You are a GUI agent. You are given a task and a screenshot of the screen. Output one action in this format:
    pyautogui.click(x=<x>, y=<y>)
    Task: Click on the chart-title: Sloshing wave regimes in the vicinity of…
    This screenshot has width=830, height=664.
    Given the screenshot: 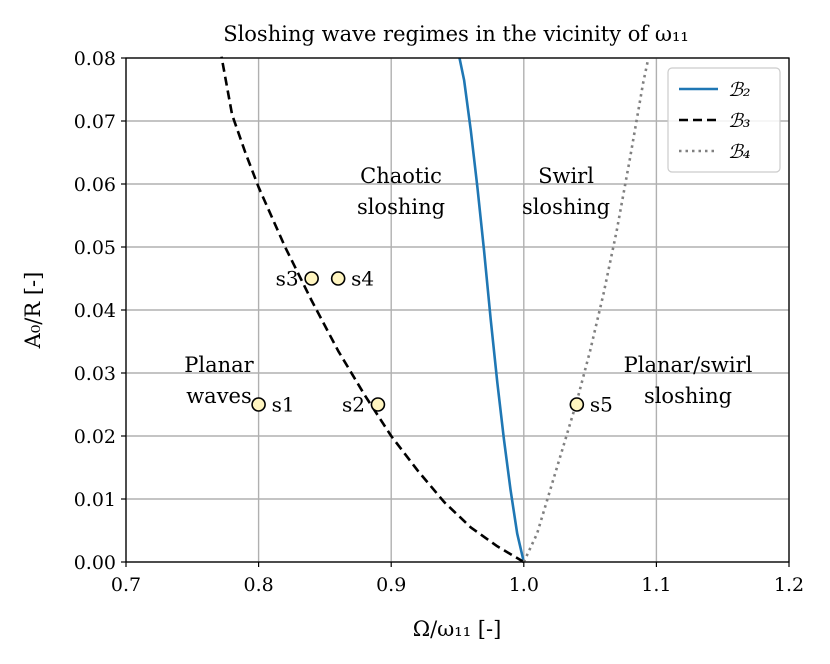 What is the action you would take?
    pyautogui.click(x=456, y=34)
    